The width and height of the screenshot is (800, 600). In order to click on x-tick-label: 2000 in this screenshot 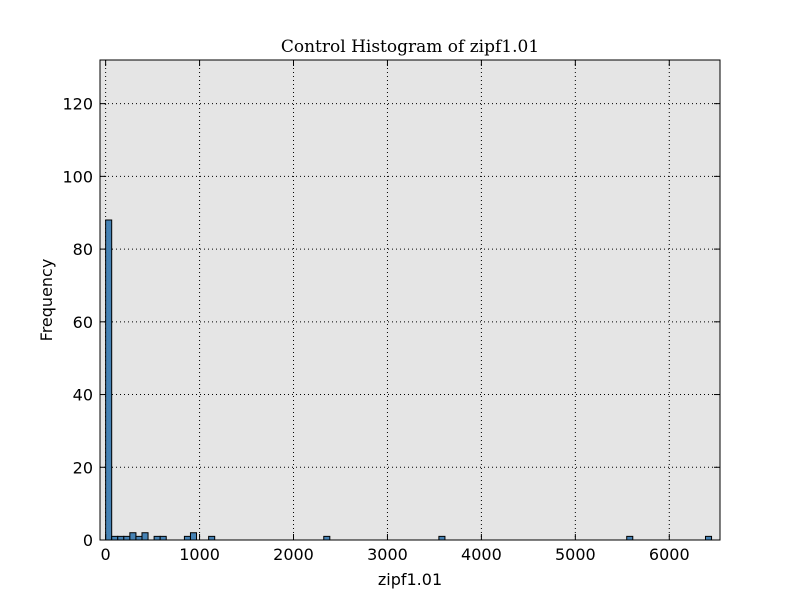, I will do `click(293, 554)`.